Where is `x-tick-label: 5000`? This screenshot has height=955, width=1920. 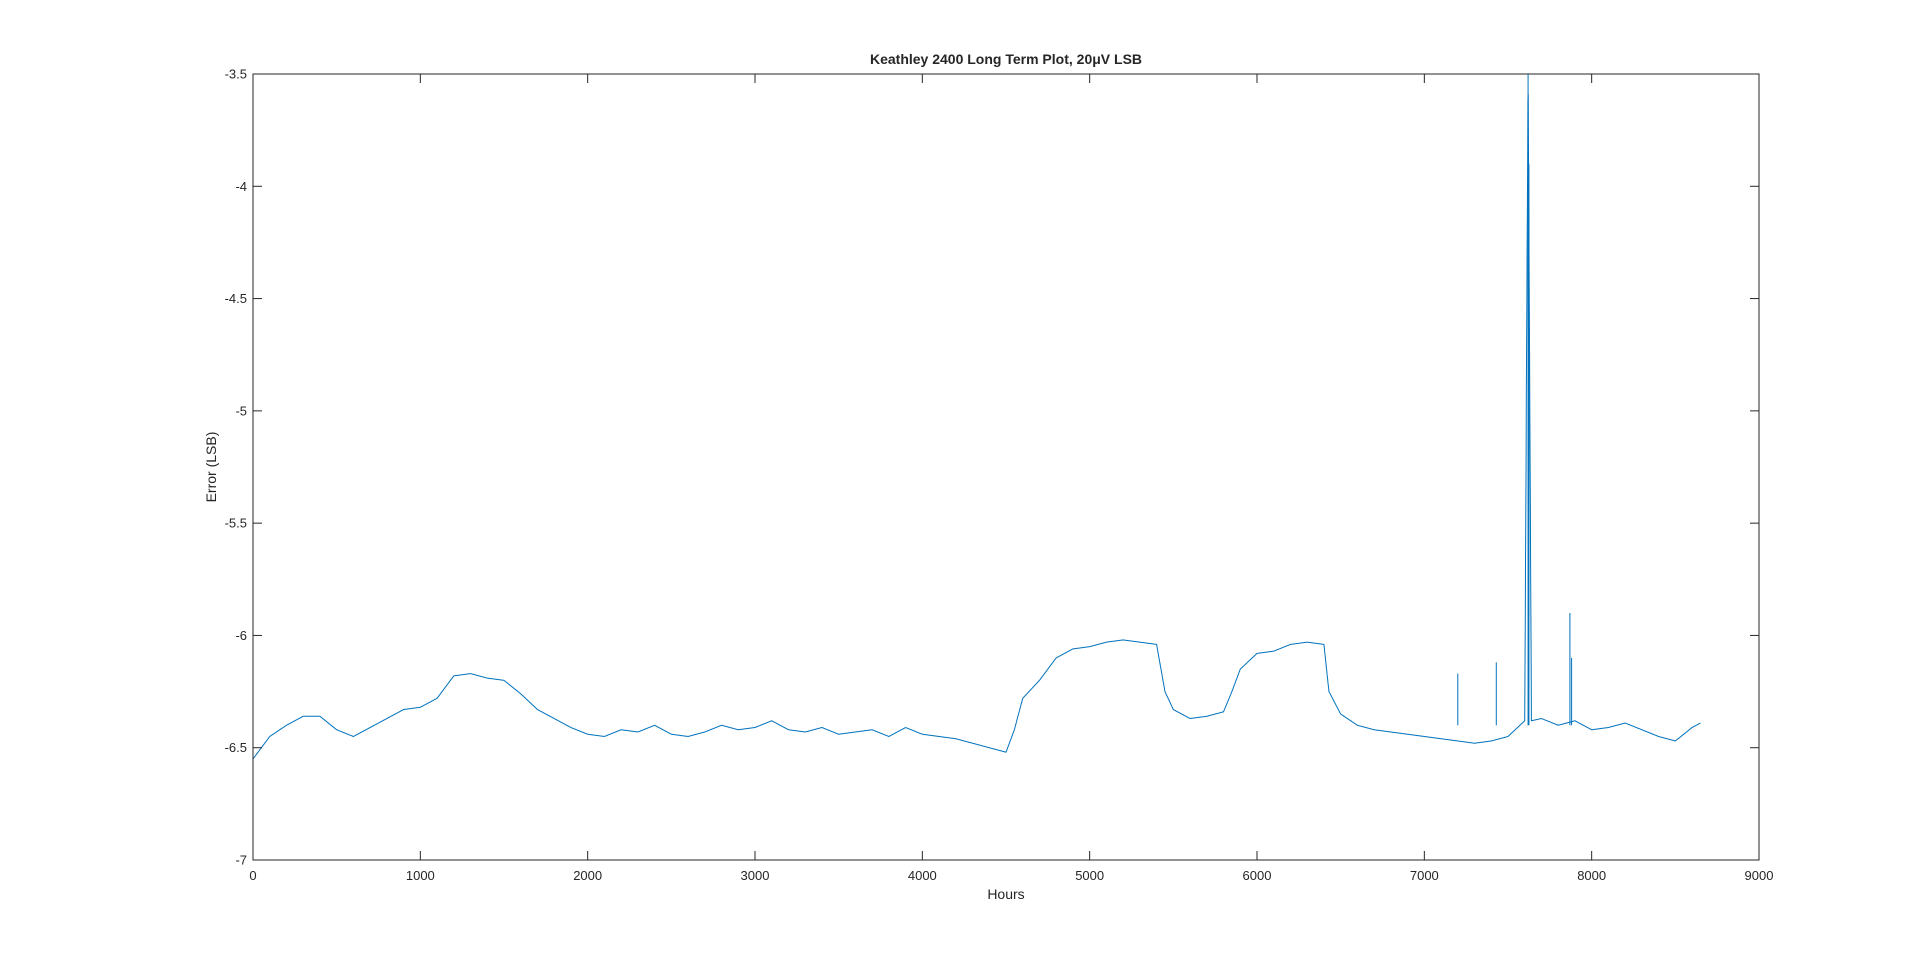
x-tick-label: 5000 is located at coordinates (1089, 875).